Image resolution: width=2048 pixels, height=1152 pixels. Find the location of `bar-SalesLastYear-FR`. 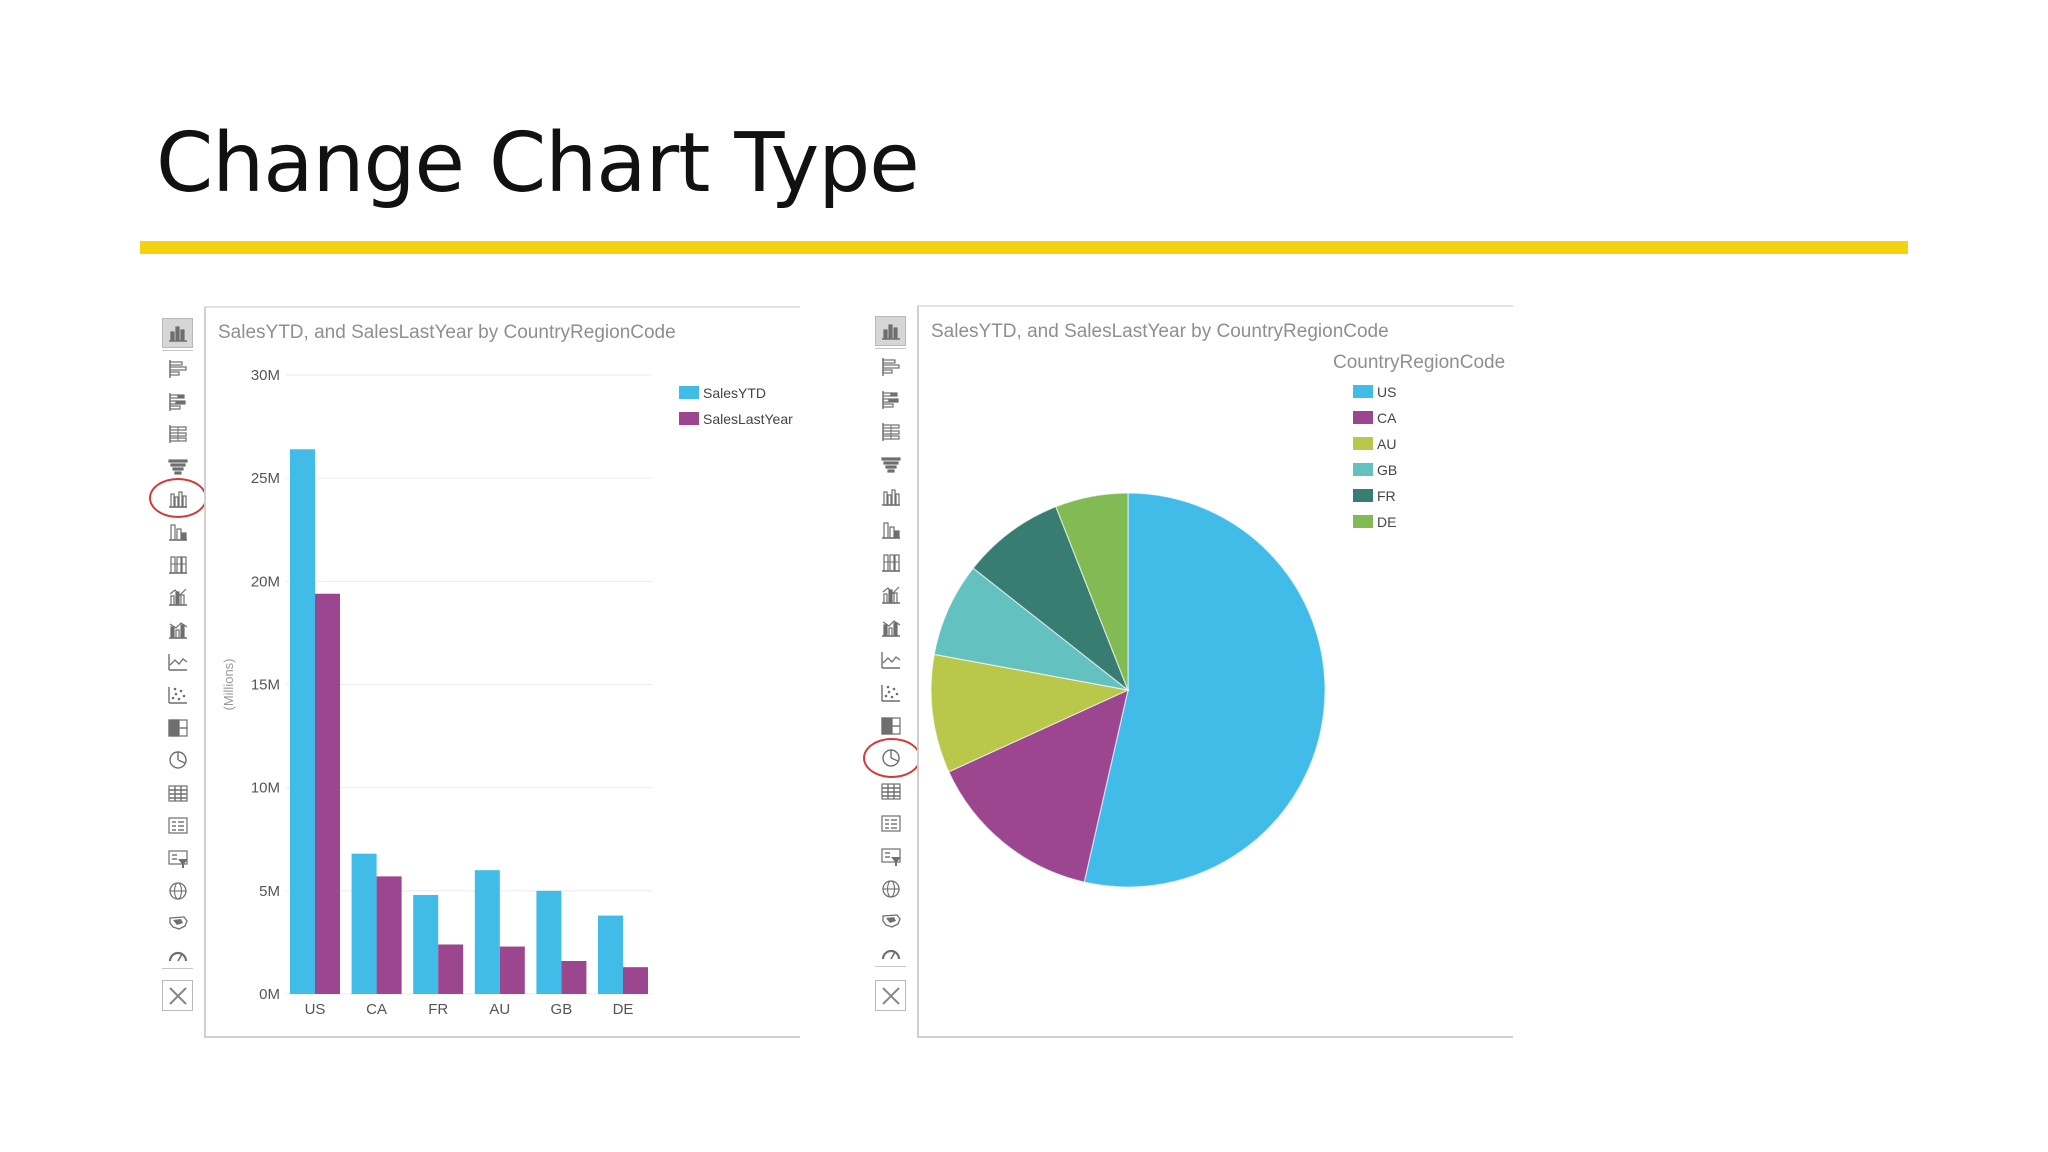

bar-SalesLastYear-FR is located at coordinates (451, 969).